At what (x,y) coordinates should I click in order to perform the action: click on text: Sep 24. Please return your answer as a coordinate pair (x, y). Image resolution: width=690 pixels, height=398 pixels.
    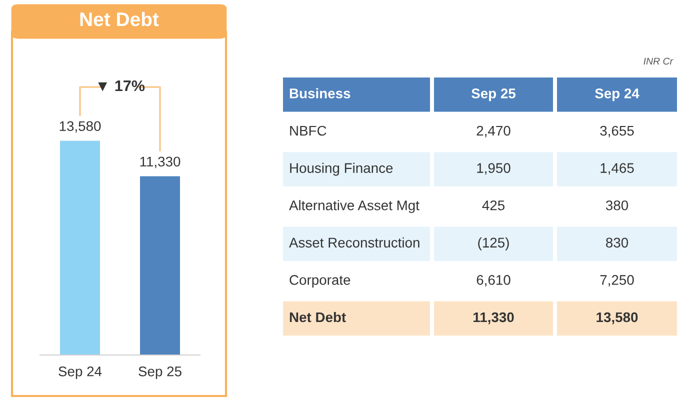
    Looking at the image, I should click on (617, 95).